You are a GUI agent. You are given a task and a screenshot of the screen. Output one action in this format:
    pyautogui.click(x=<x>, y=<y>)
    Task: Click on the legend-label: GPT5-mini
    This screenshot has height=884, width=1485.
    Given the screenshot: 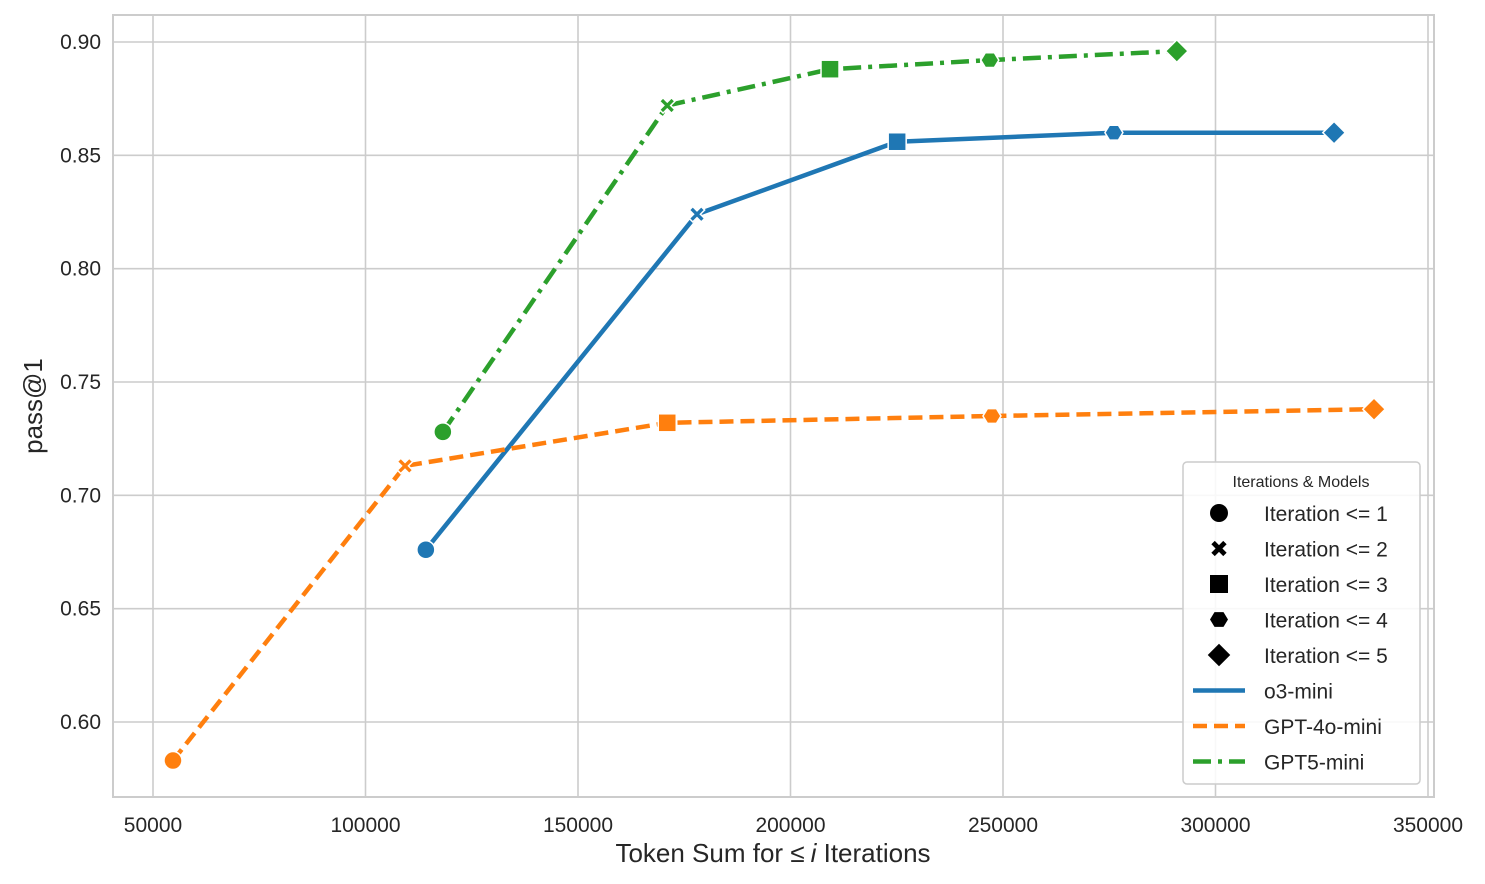 What is the action you would take?
    pyautogui.click(x=1314, y=763)
    